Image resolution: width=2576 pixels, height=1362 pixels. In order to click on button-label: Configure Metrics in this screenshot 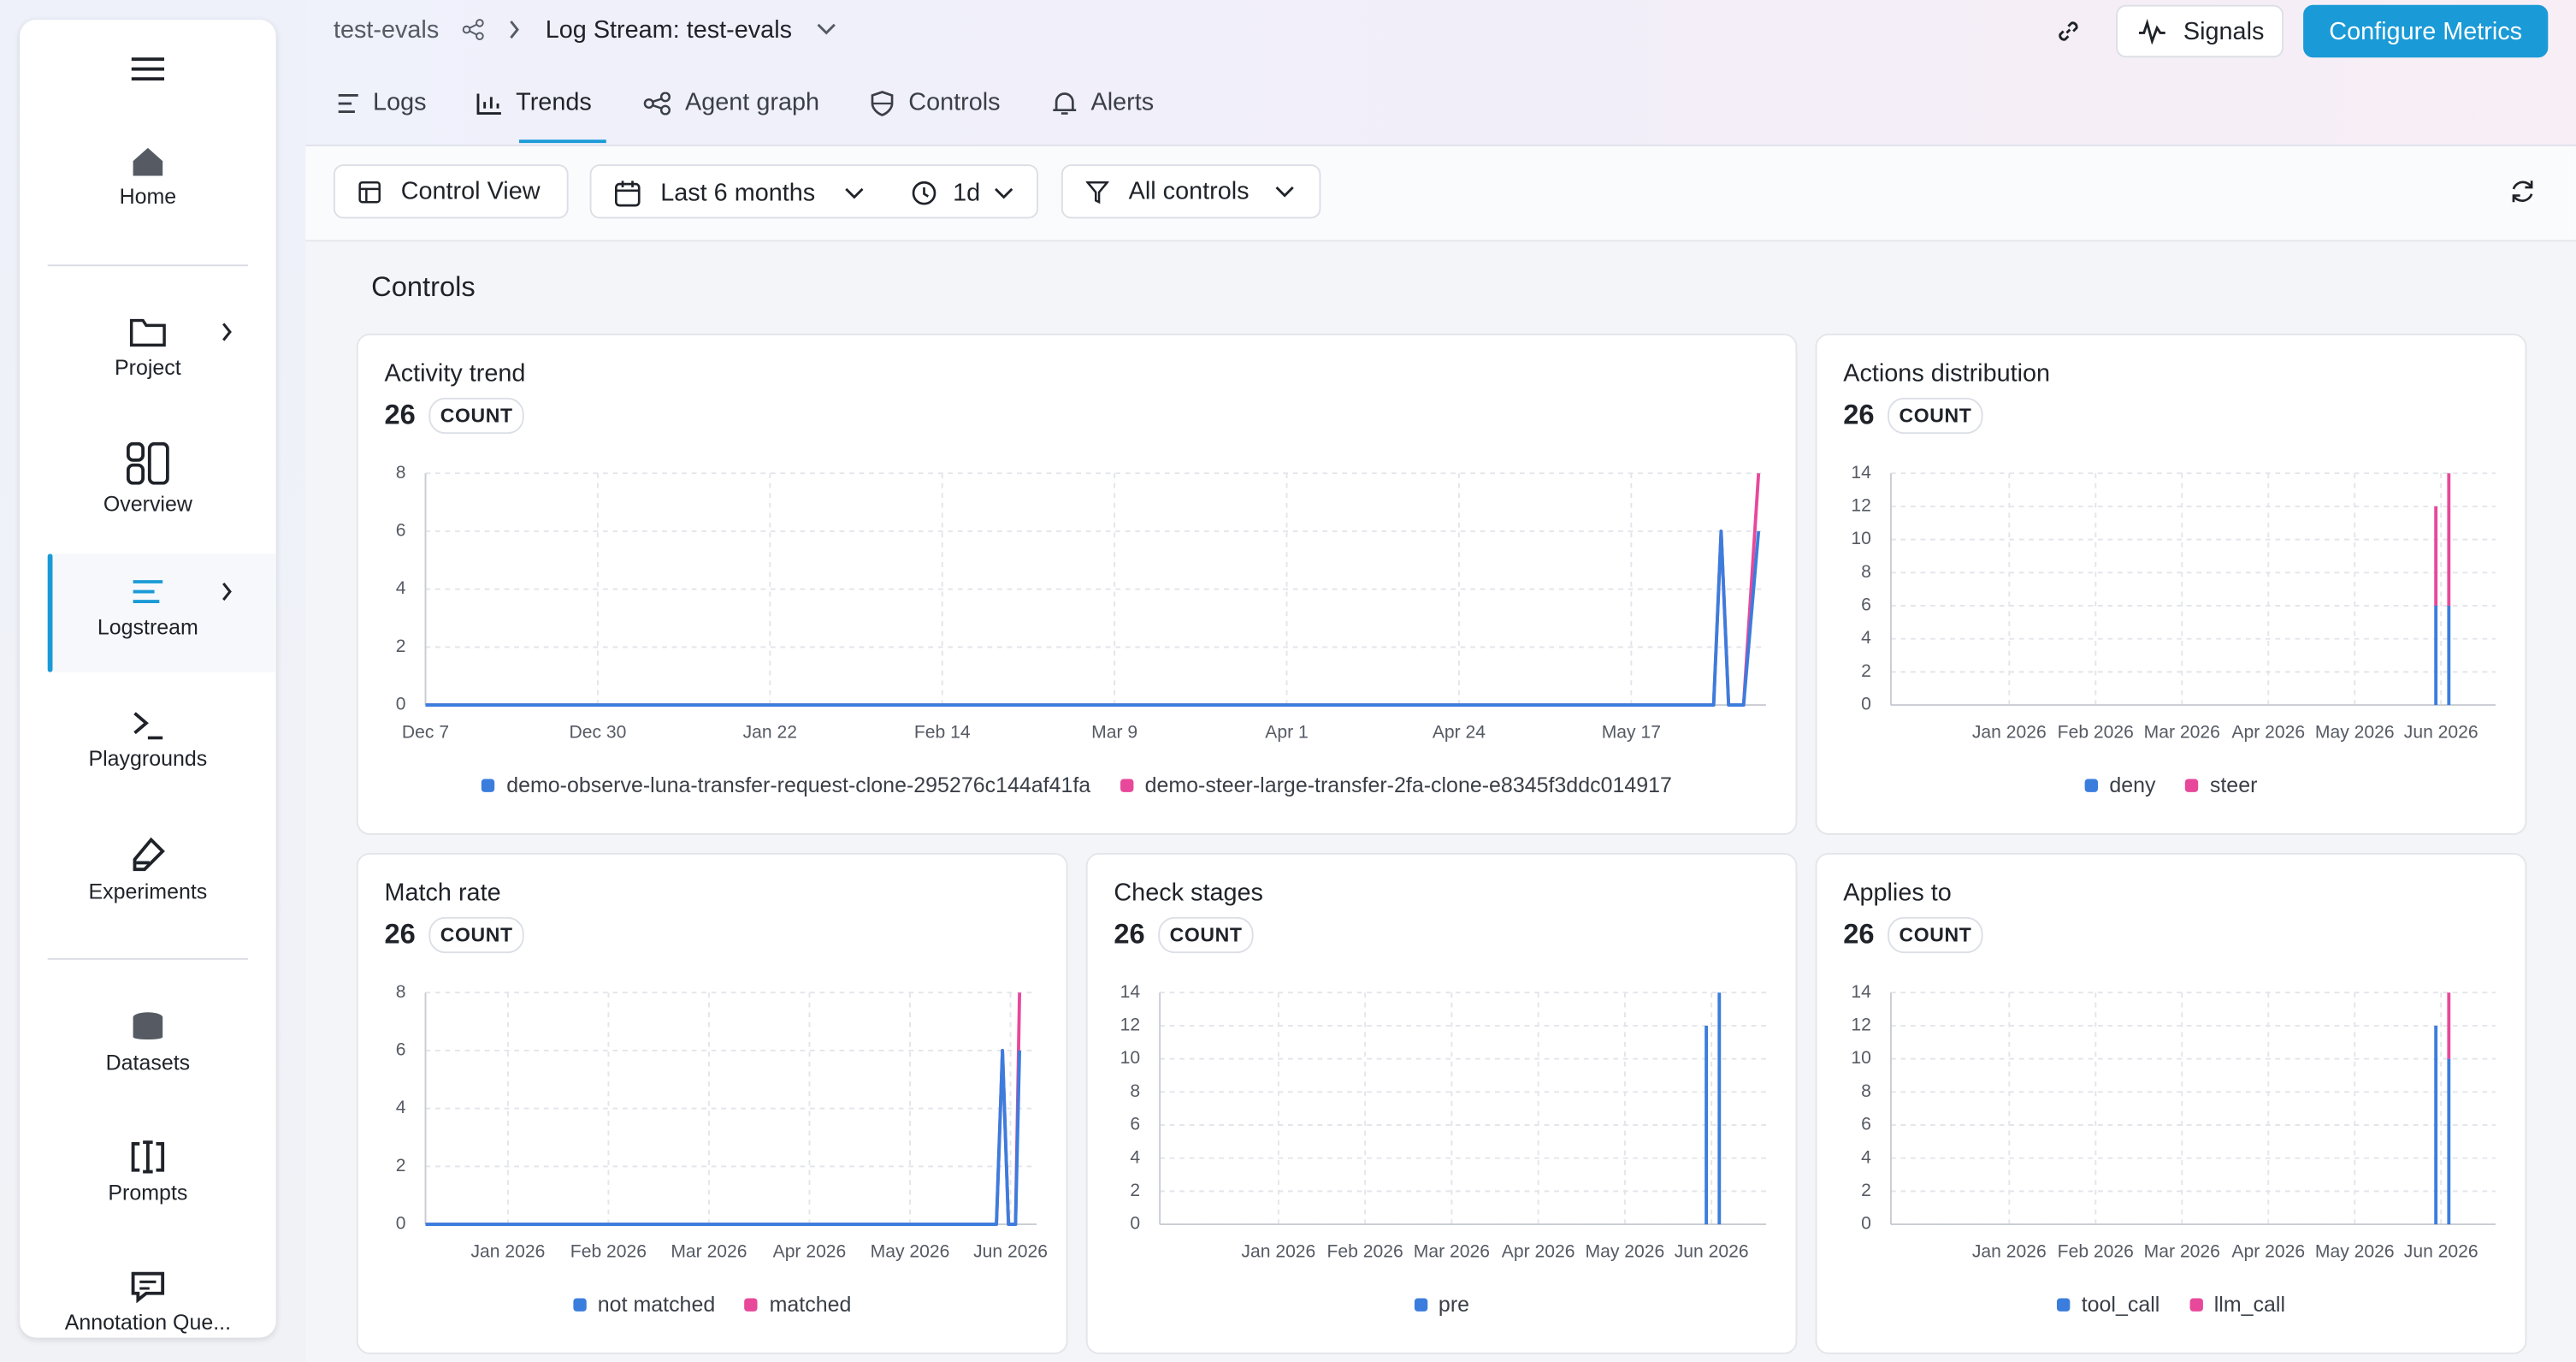, I will do `click(2426, 31)`.